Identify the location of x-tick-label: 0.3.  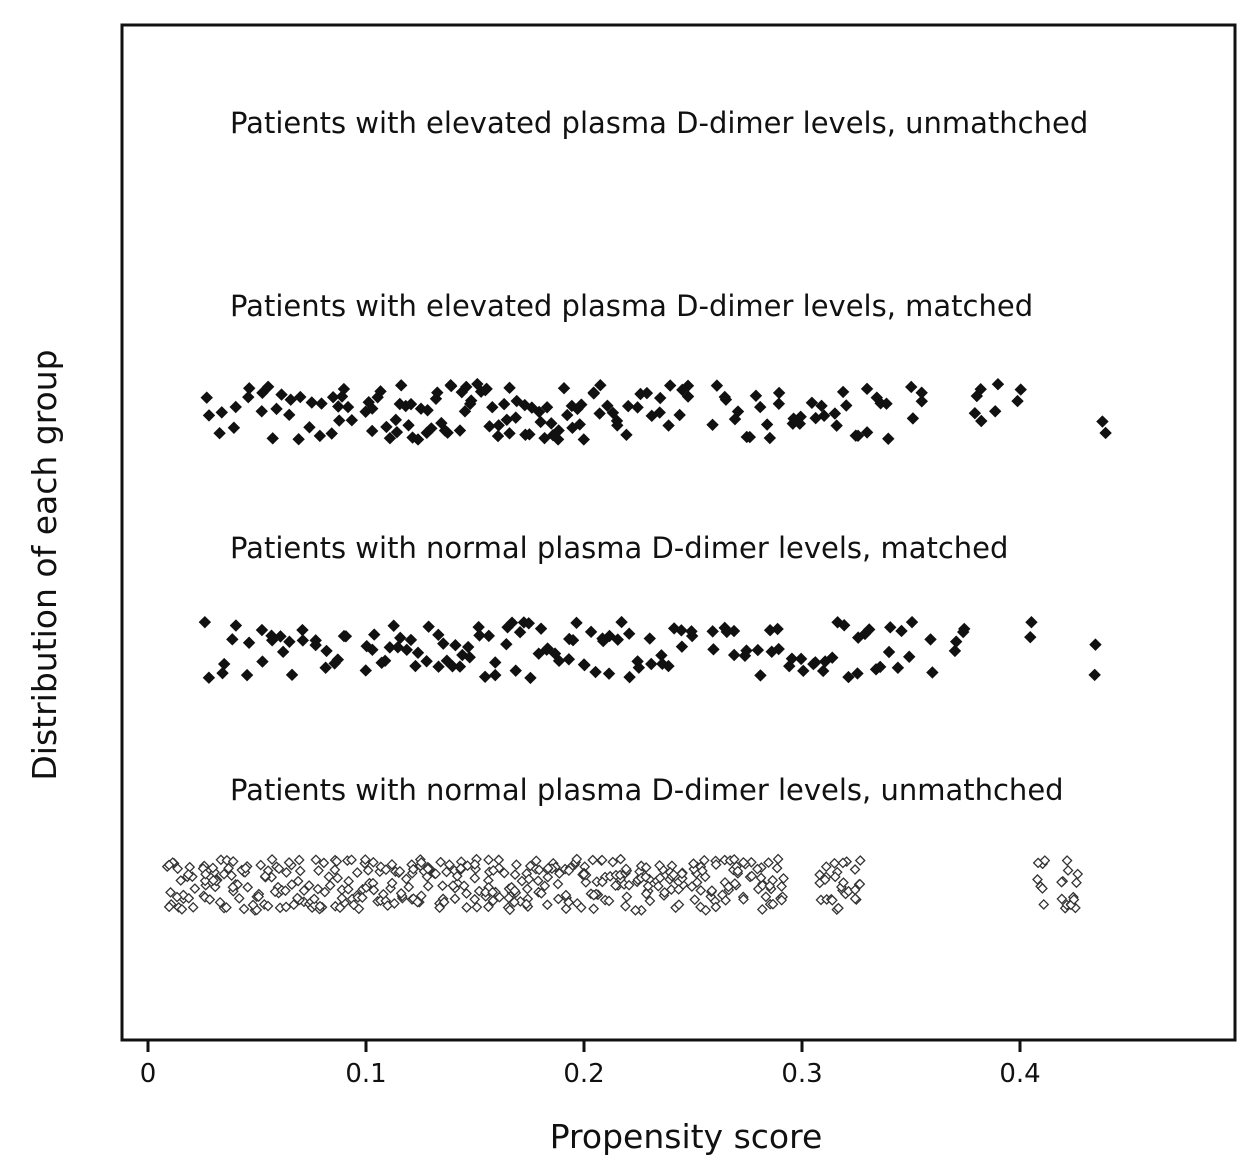
(801, 1074).